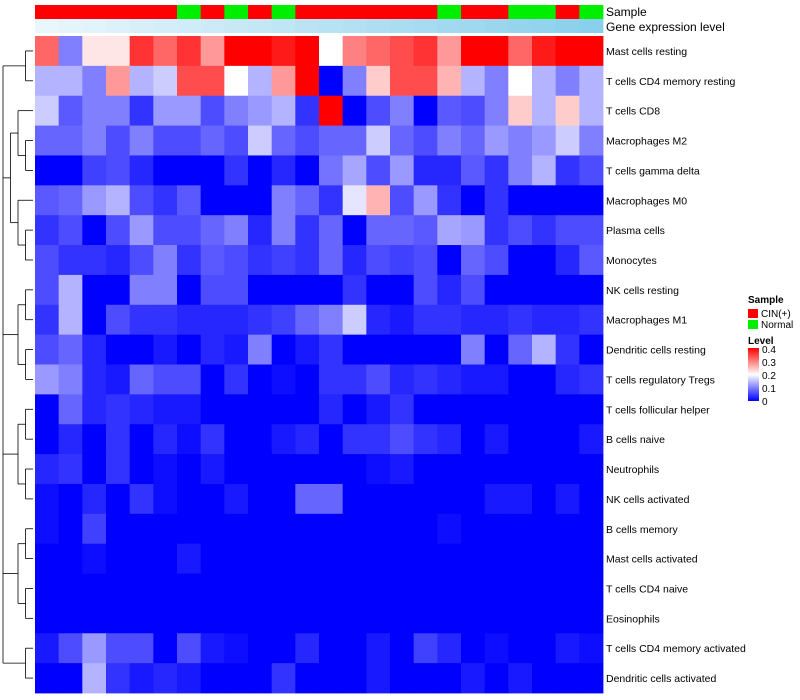 The image size is (800, 700). I want to click on row-label: NK cells resting, so click(642, 291).